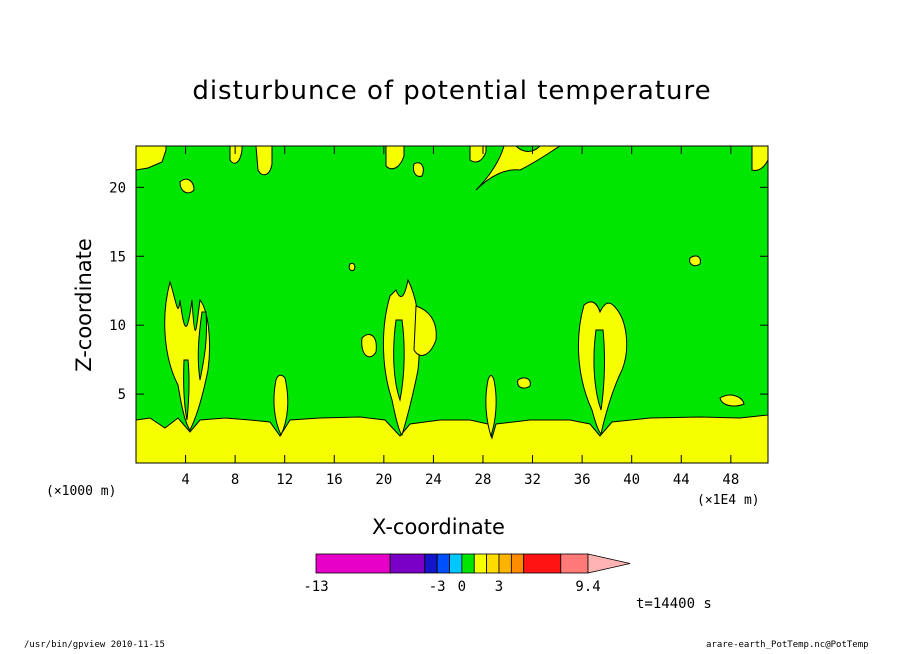 Image resolution: width=904 pixels, height=654 pixels. What do you see at coordinates (582, 480) in the screenshot?
I see `x-tick-label: 36` at bounding box center [582, 480].